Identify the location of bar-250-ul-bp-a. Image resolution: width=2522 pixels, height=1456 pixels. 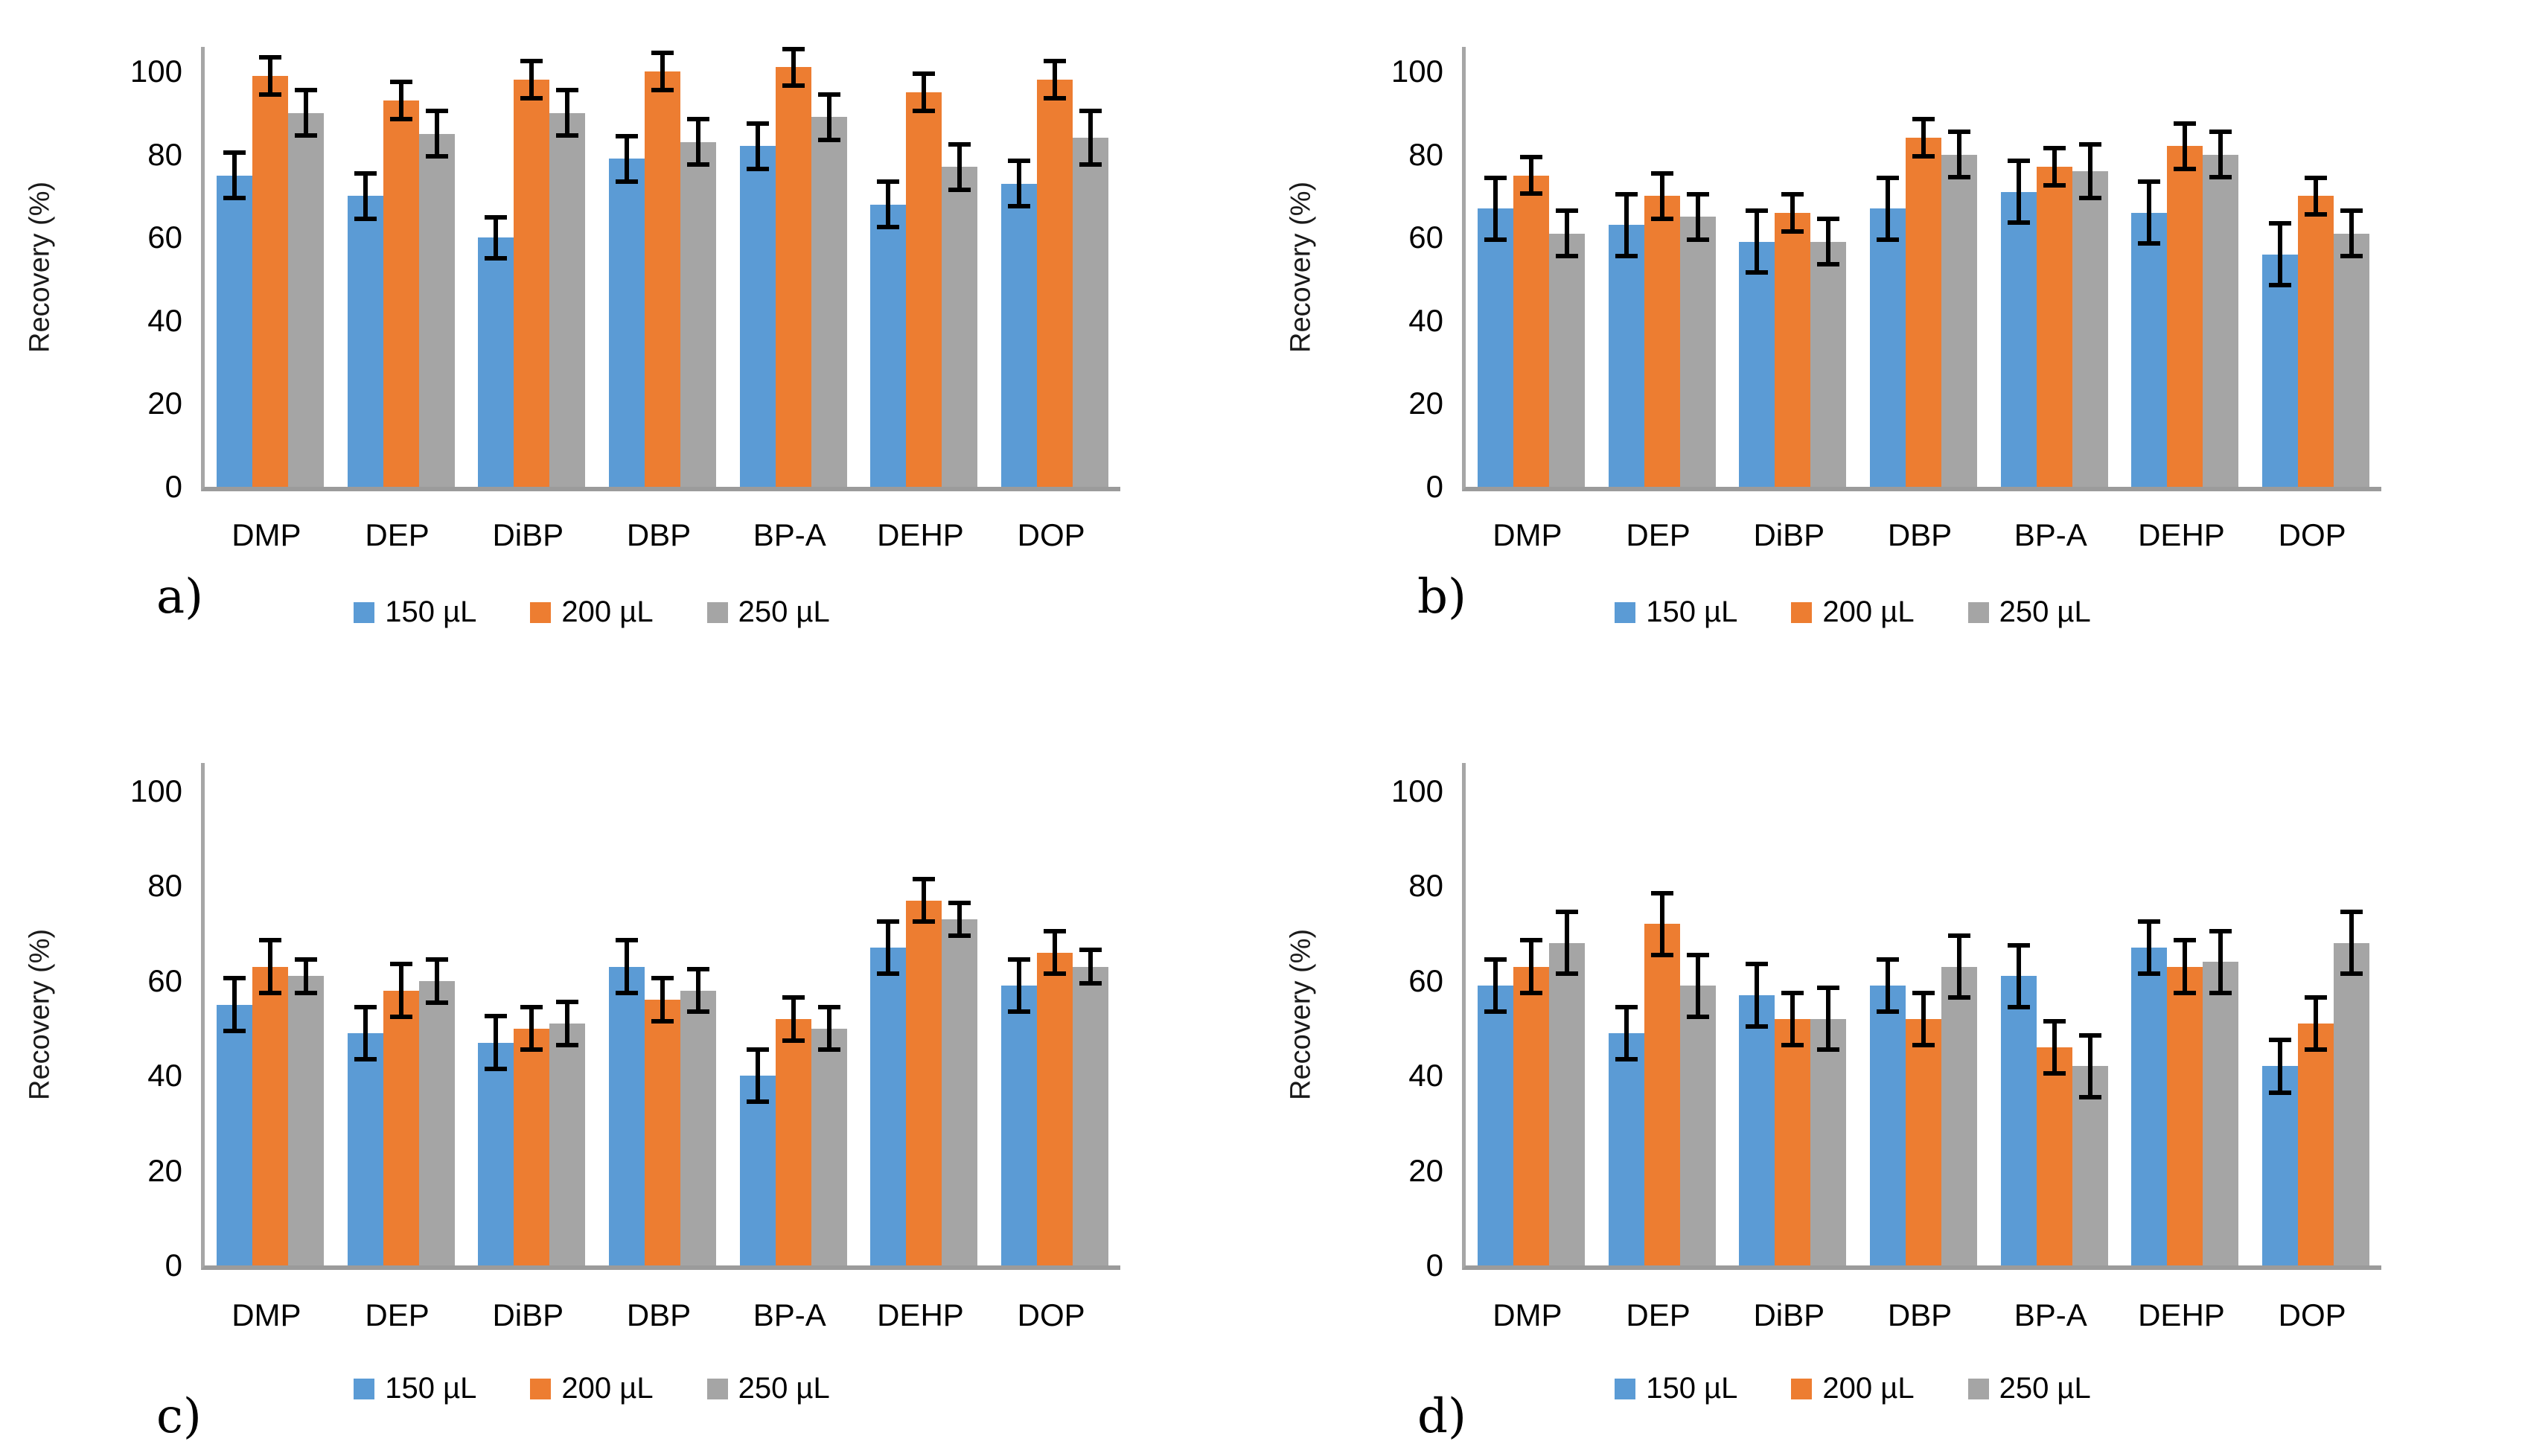
(2090, 1148).